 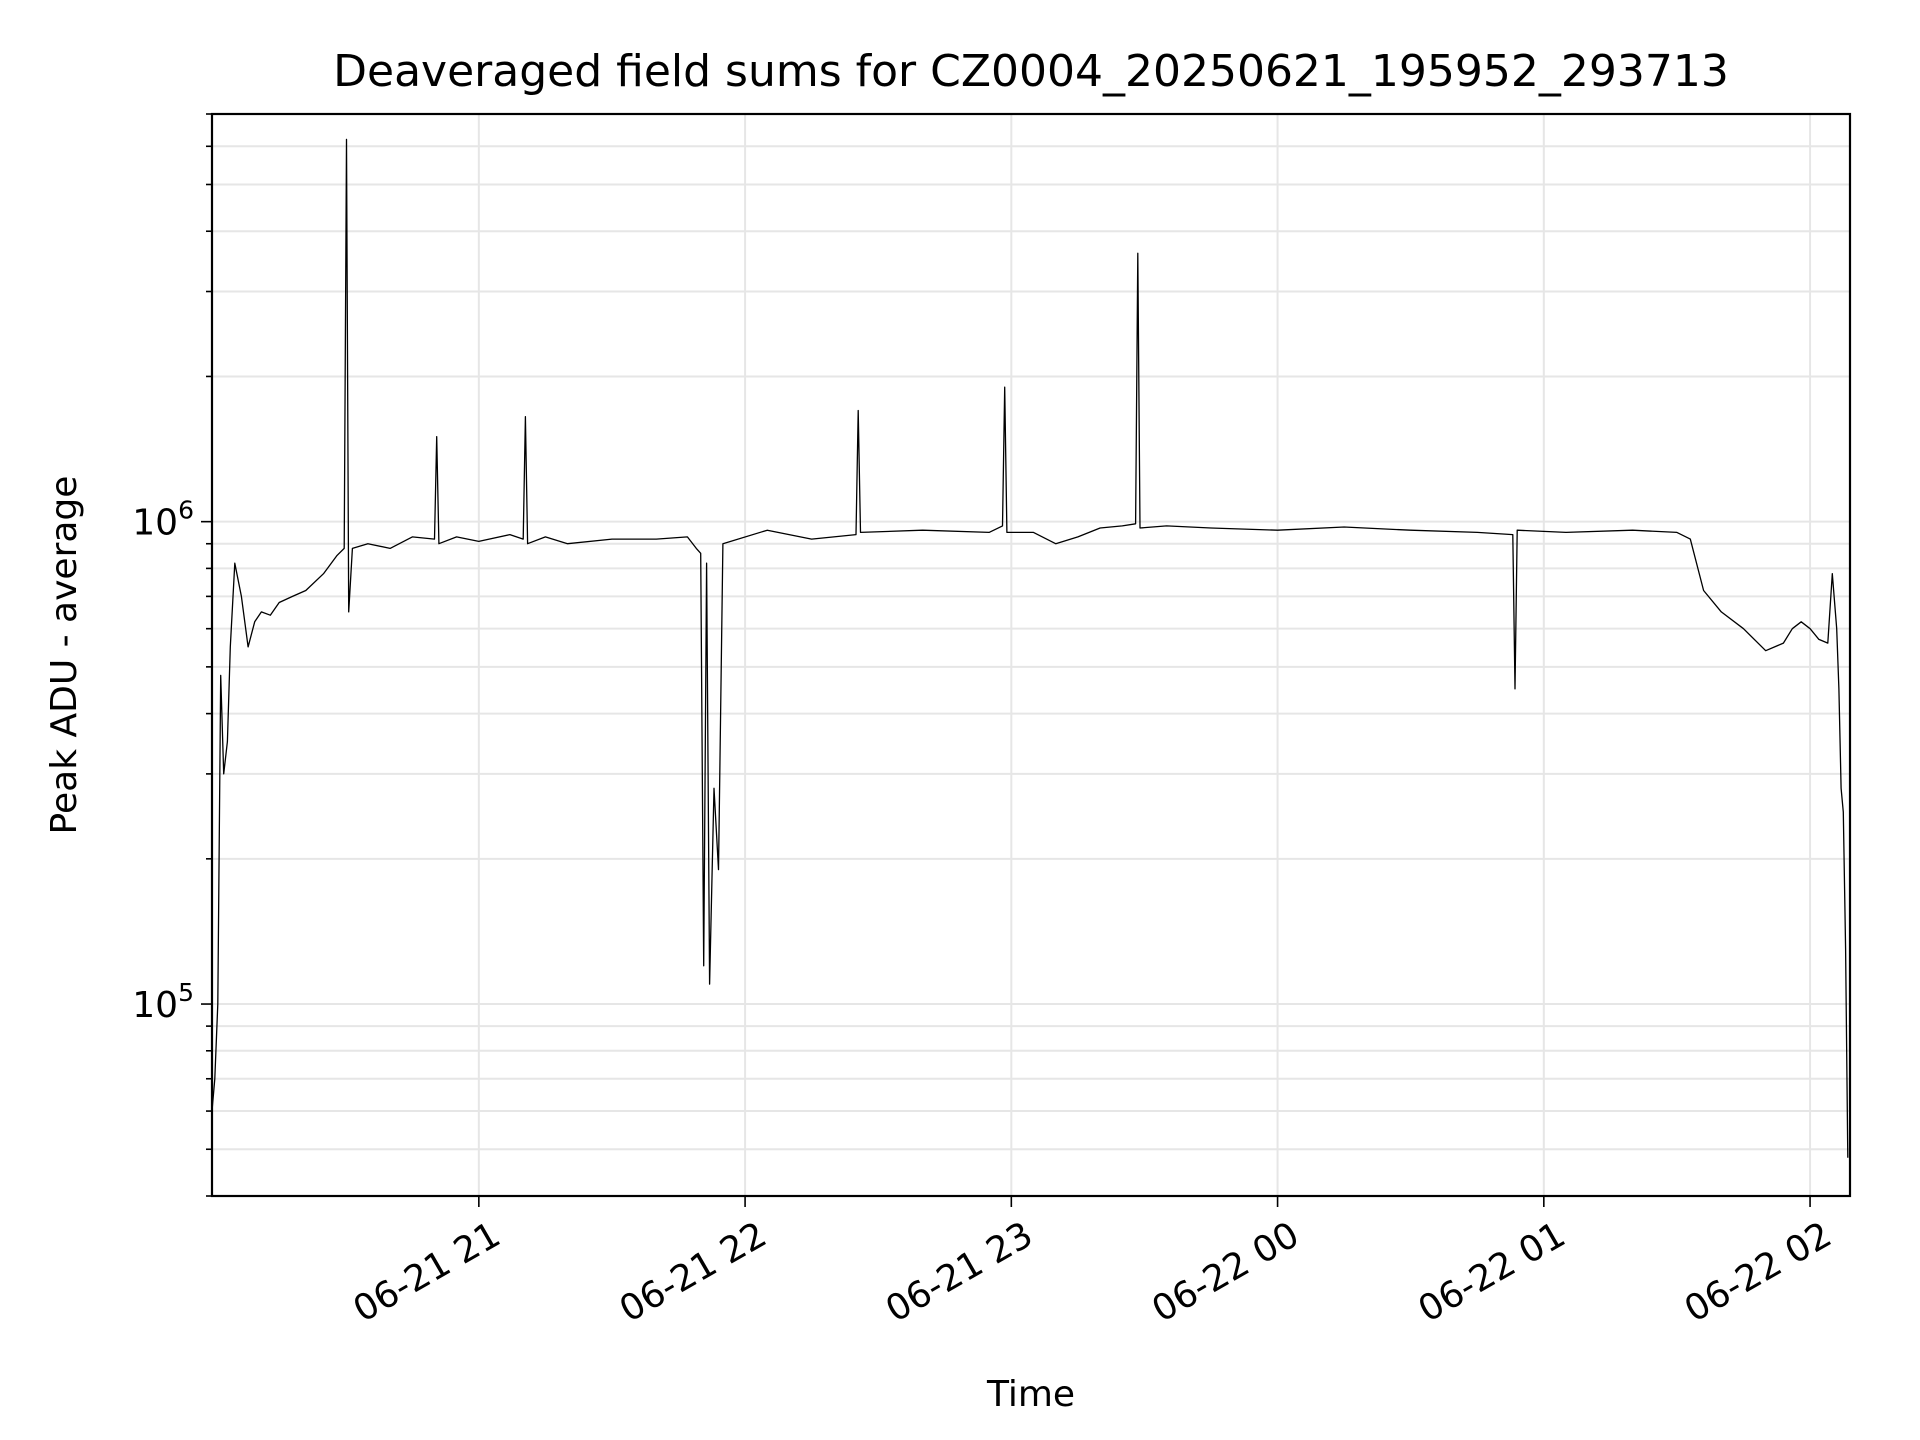 What do you see at coordinates (1030, 1394) in the screenshot?
I see `x-axis-label: Time` at bounding box center [1030, 1394].